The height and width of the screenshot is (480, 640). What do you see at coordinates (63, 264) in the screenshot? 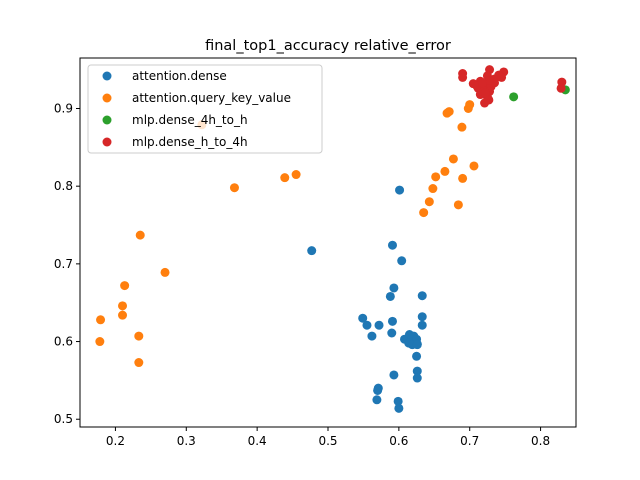
I see `y-tick-label: 0.7` at bounding box center [63, 264].